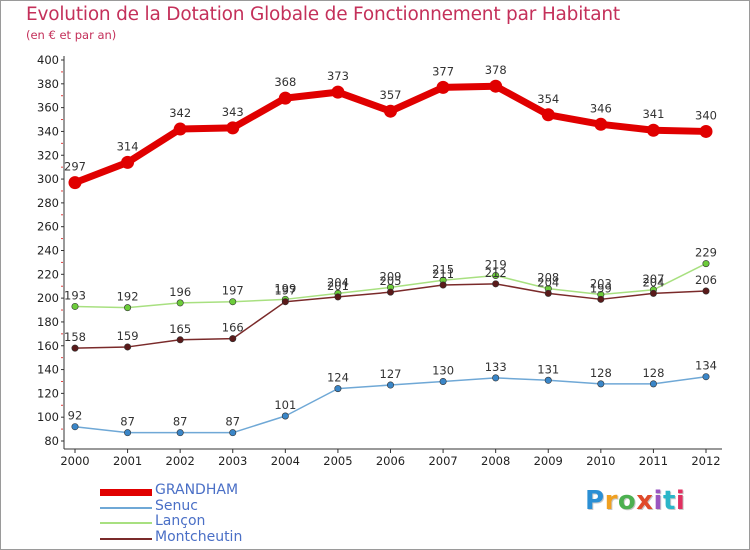 The image size is (750, 550). I want to click on data-label: 127, so click(391, 374).